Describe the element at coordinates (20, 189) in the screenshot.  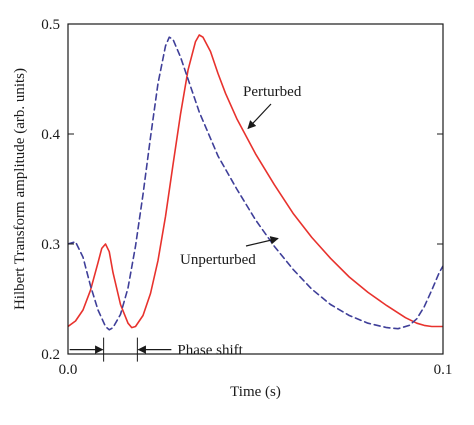
I see `y-axis-title: Hilbert Transform amplitude (arb. units)` at that location.